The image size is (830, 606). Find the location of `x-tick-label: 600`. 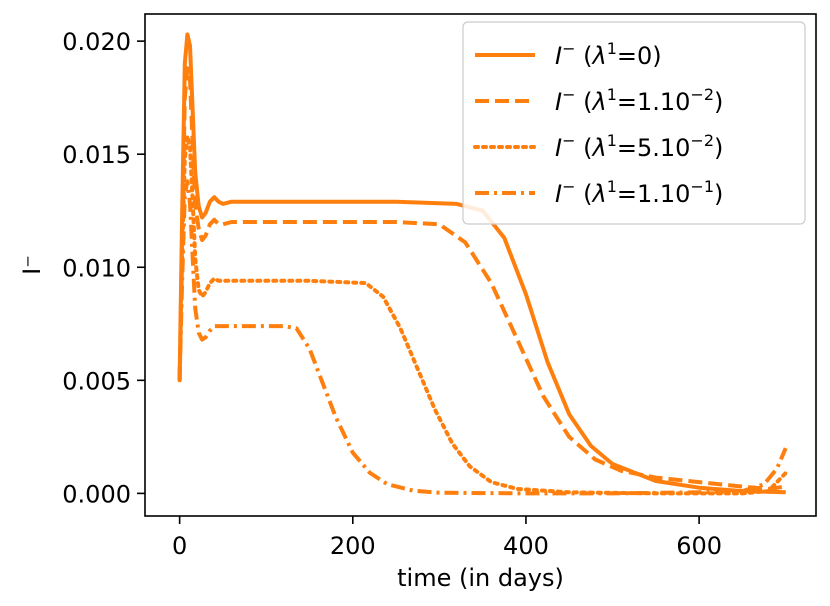

x-tick-label: 600 is located at coordinates (699, 546).